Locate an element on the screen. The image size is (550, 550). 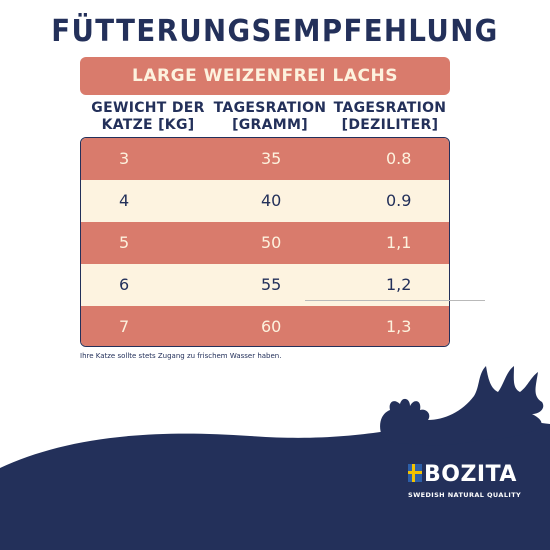
table-row: 4 40 0.9 is located at coordinates (265, 201).